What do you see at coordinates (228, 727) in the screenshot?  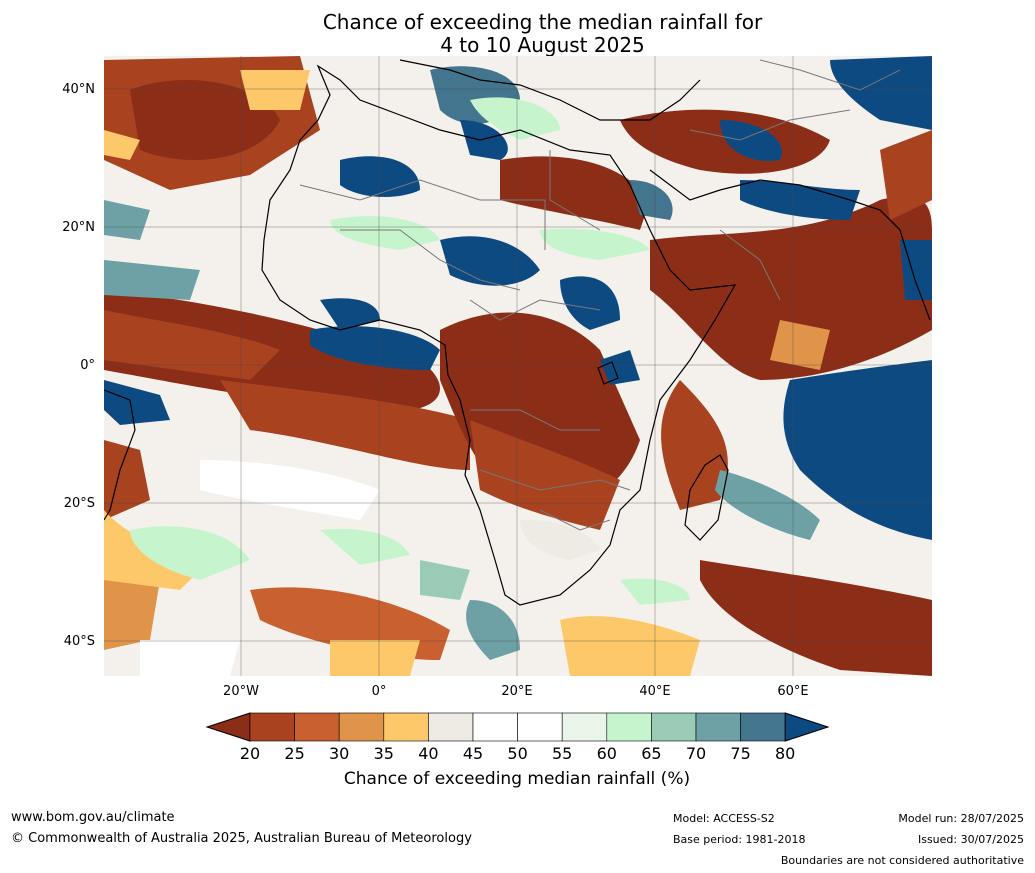 I see `colorbar-extend-low` at bounding box center [228, 727].